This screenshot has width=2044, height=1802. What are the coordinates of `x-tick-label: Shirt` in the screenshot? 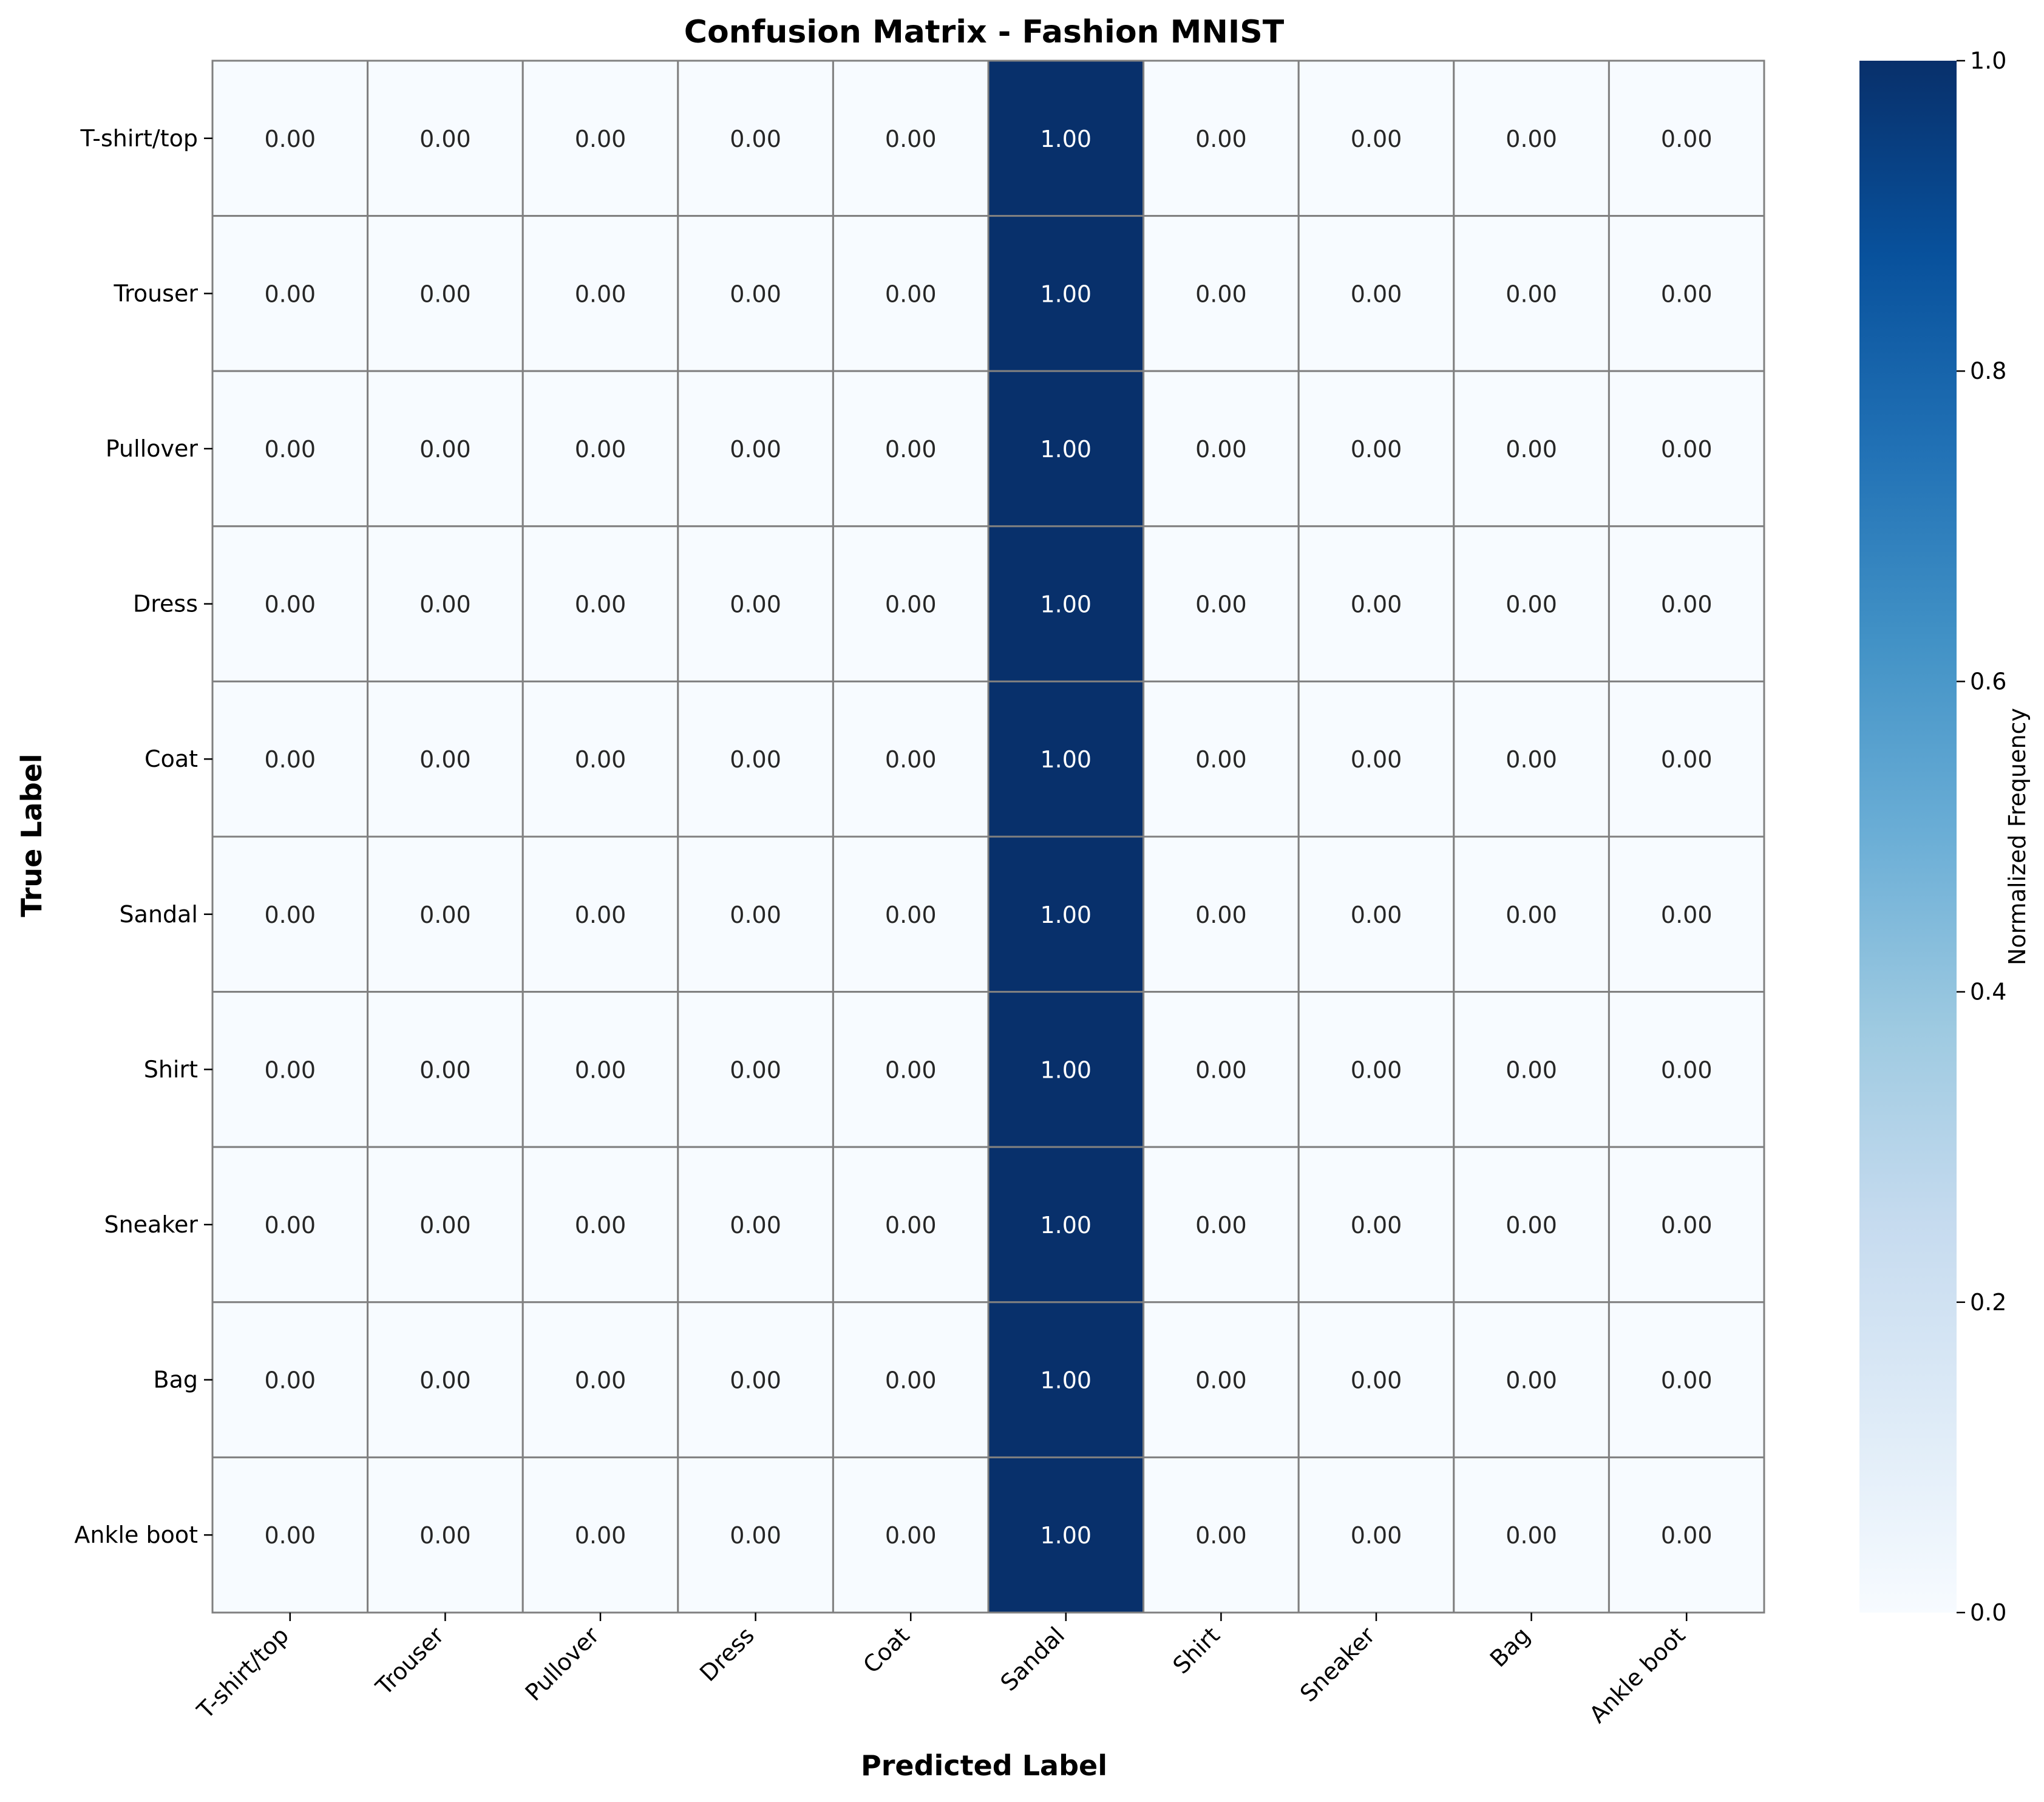 It's located at (1197, 1650).